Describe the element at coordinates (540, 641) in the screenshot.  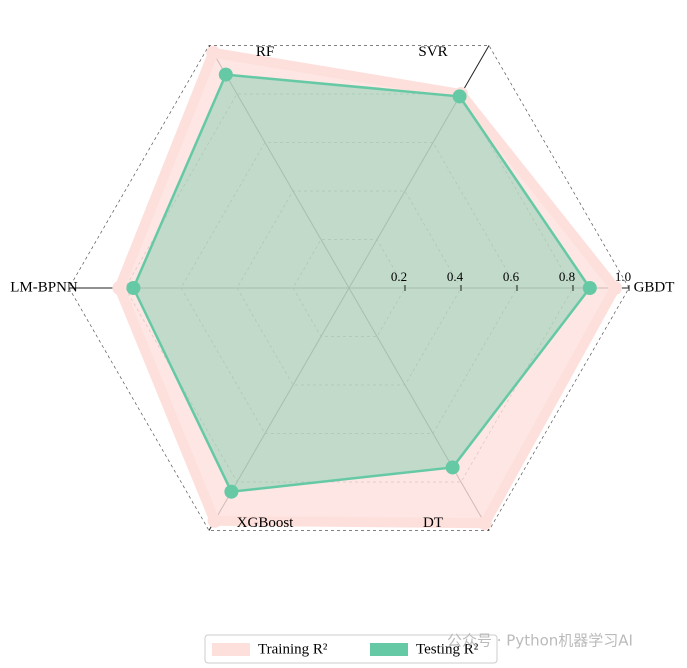
I see `watermark: 公众号 · Python机器学习AI` at that location.